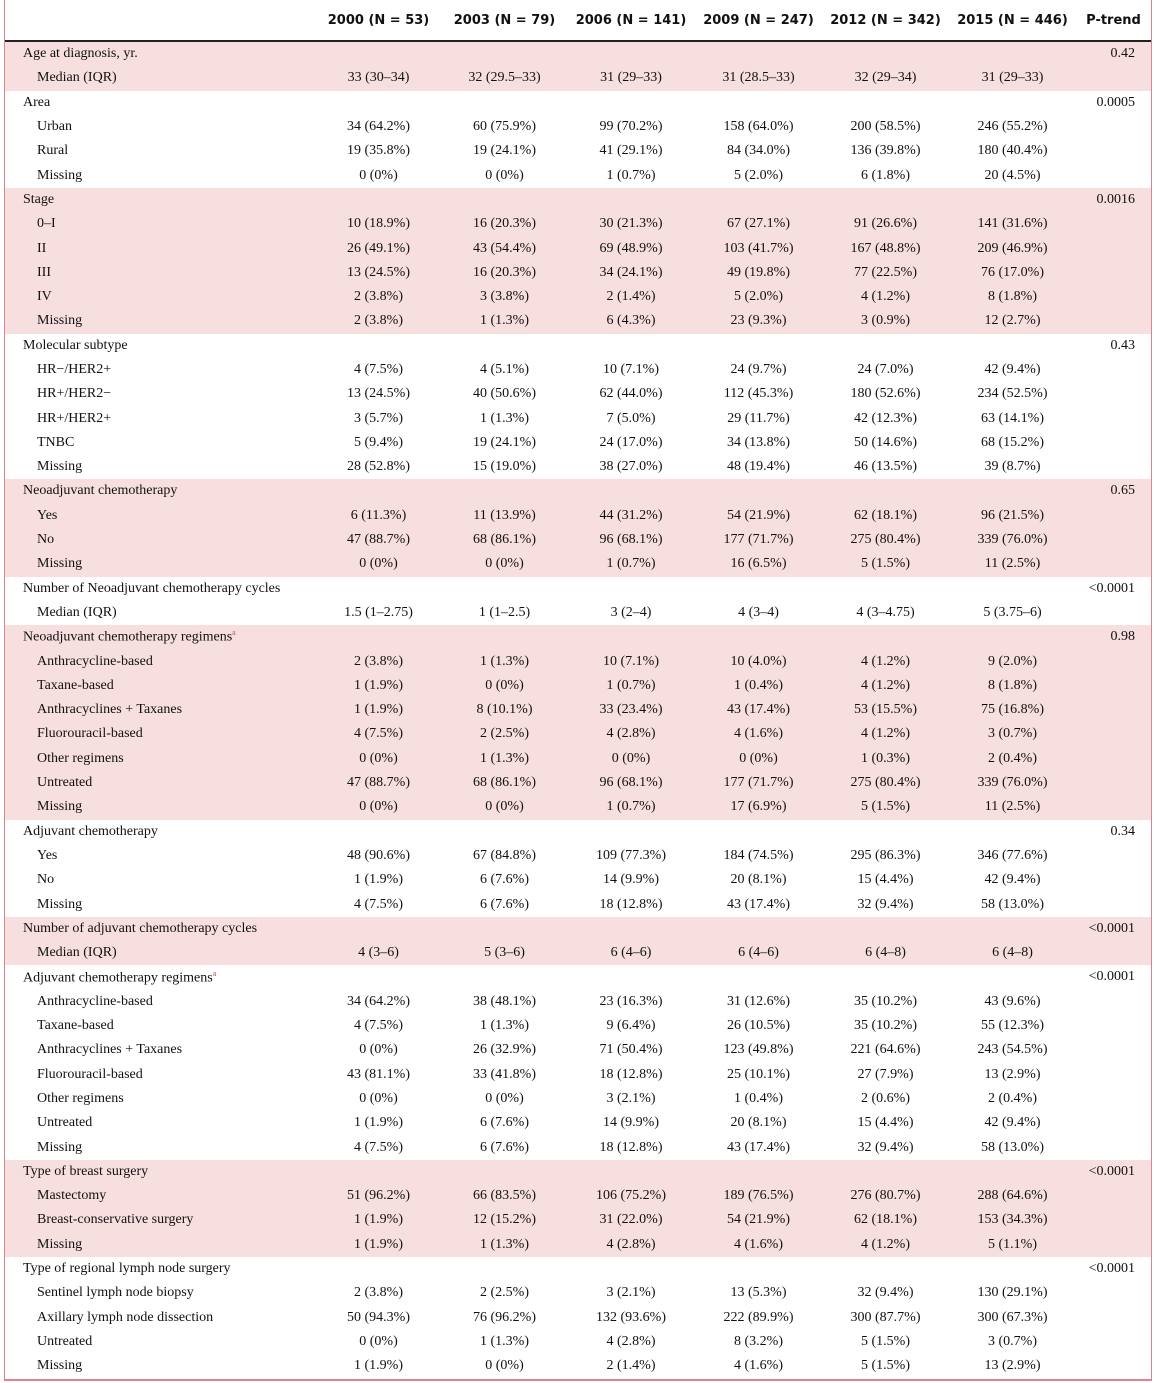 This screenshot has height=1383, width=1157. Describe the element at coordinates (631, 612) in the screenshot. I see `data-cell: 3 (2–4)` at that location.